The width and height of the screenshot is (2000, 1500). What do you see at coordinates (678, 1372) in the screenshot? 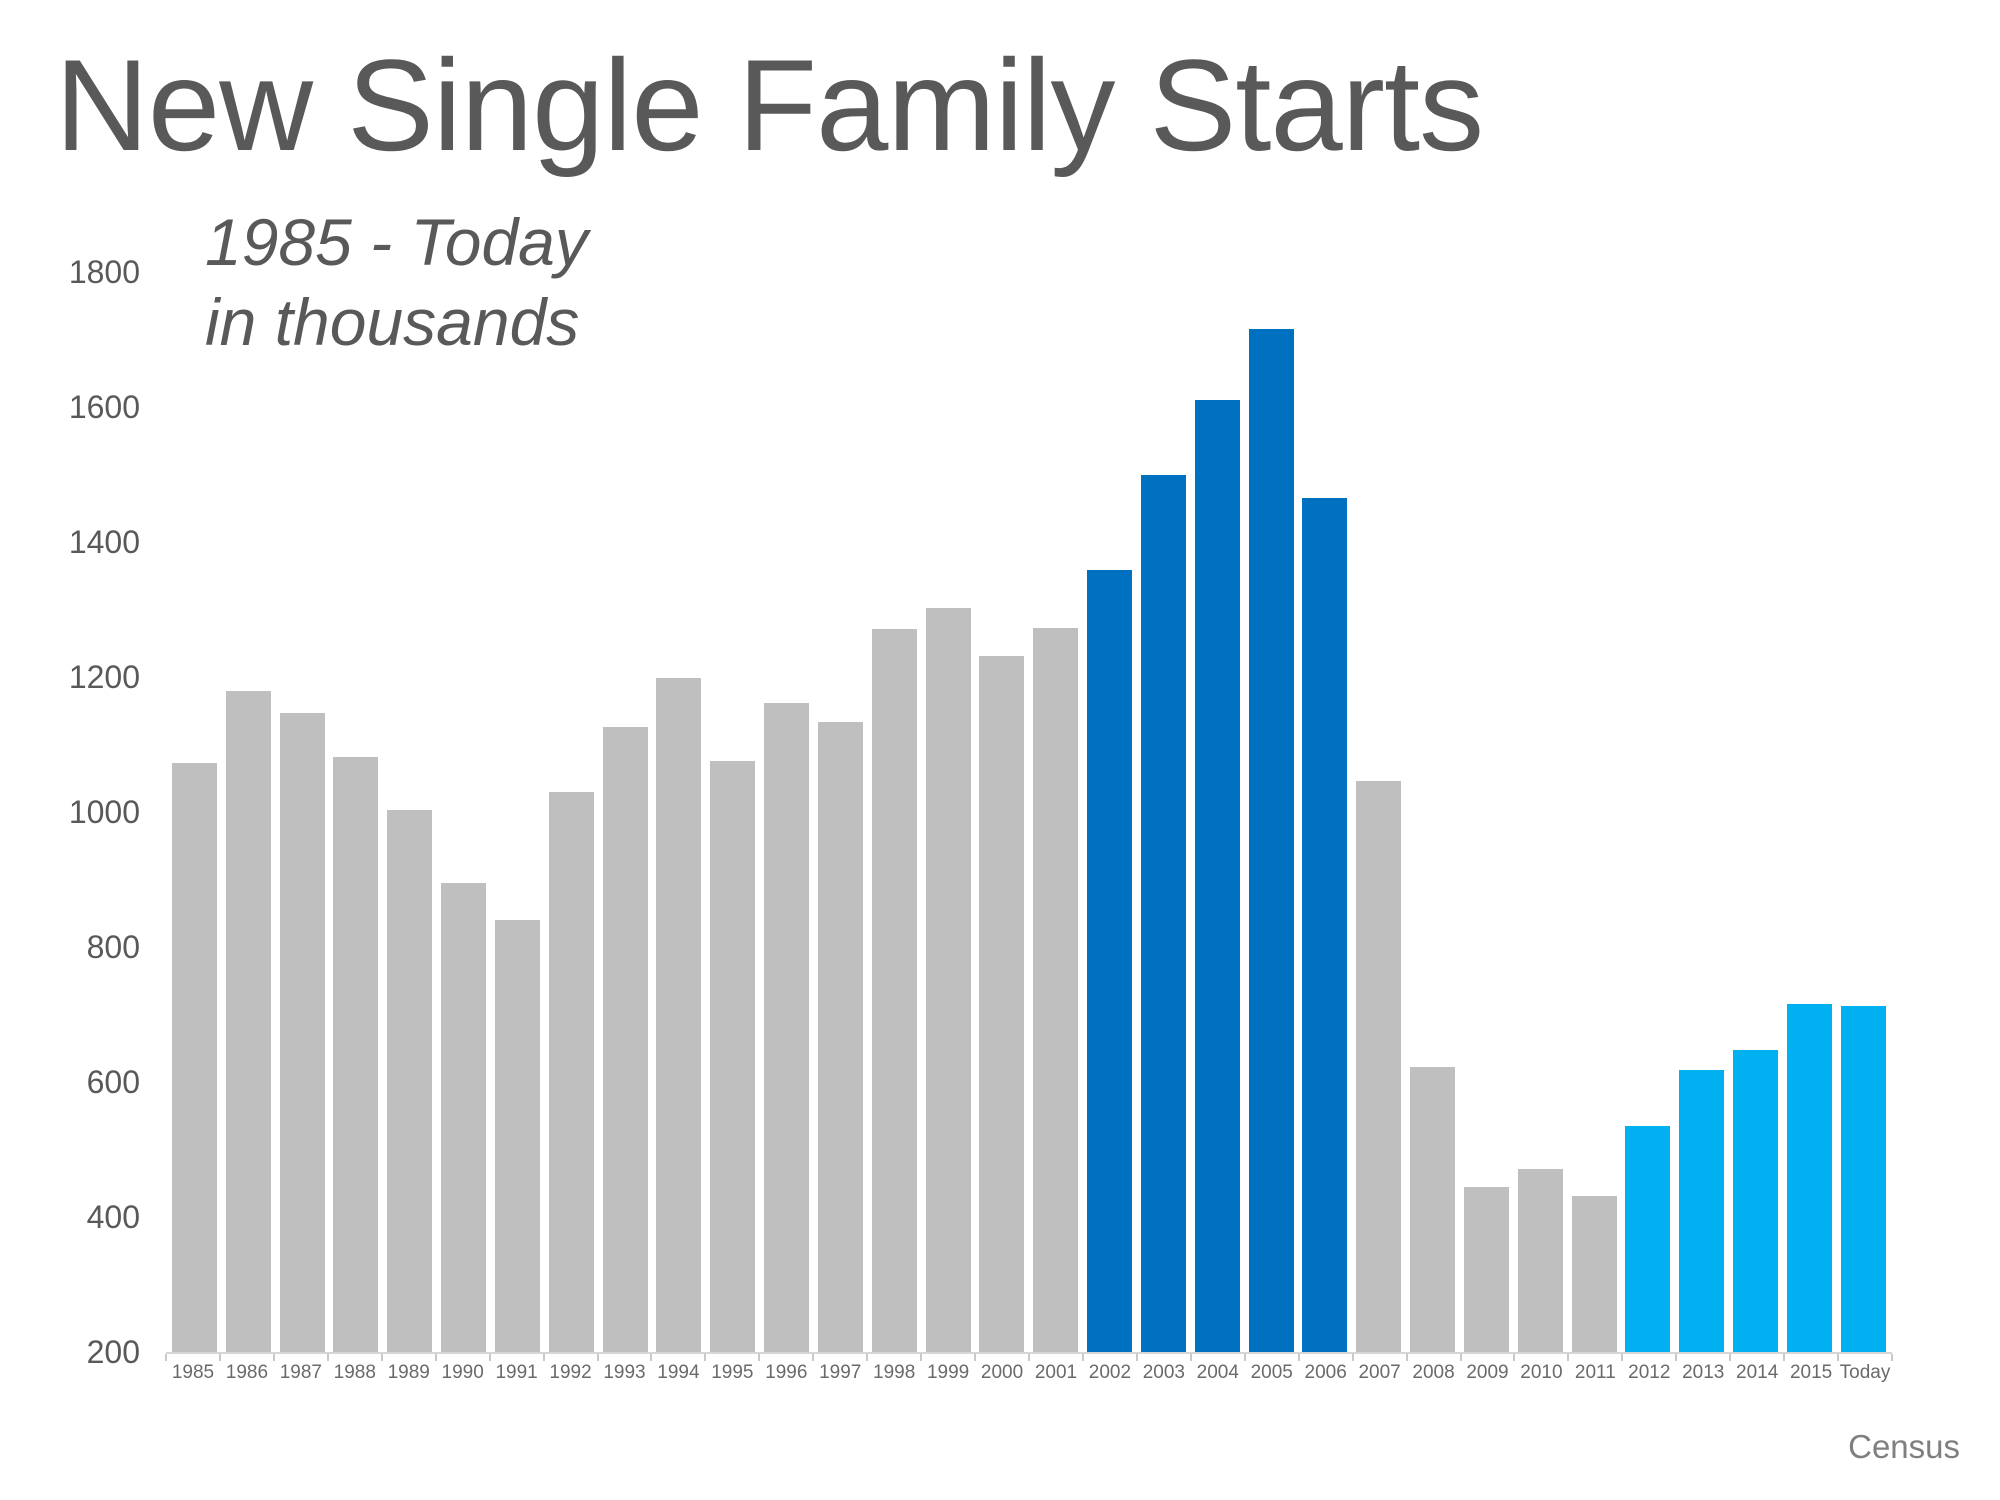
I see `x-axis-label-1994: 1994` at bounding box center [678, 1372].